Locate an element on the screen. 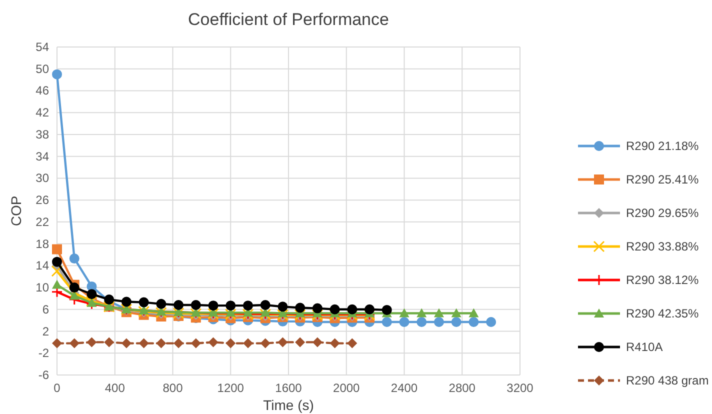  y-tick-label: 6 is located at coordinates (46, 309).